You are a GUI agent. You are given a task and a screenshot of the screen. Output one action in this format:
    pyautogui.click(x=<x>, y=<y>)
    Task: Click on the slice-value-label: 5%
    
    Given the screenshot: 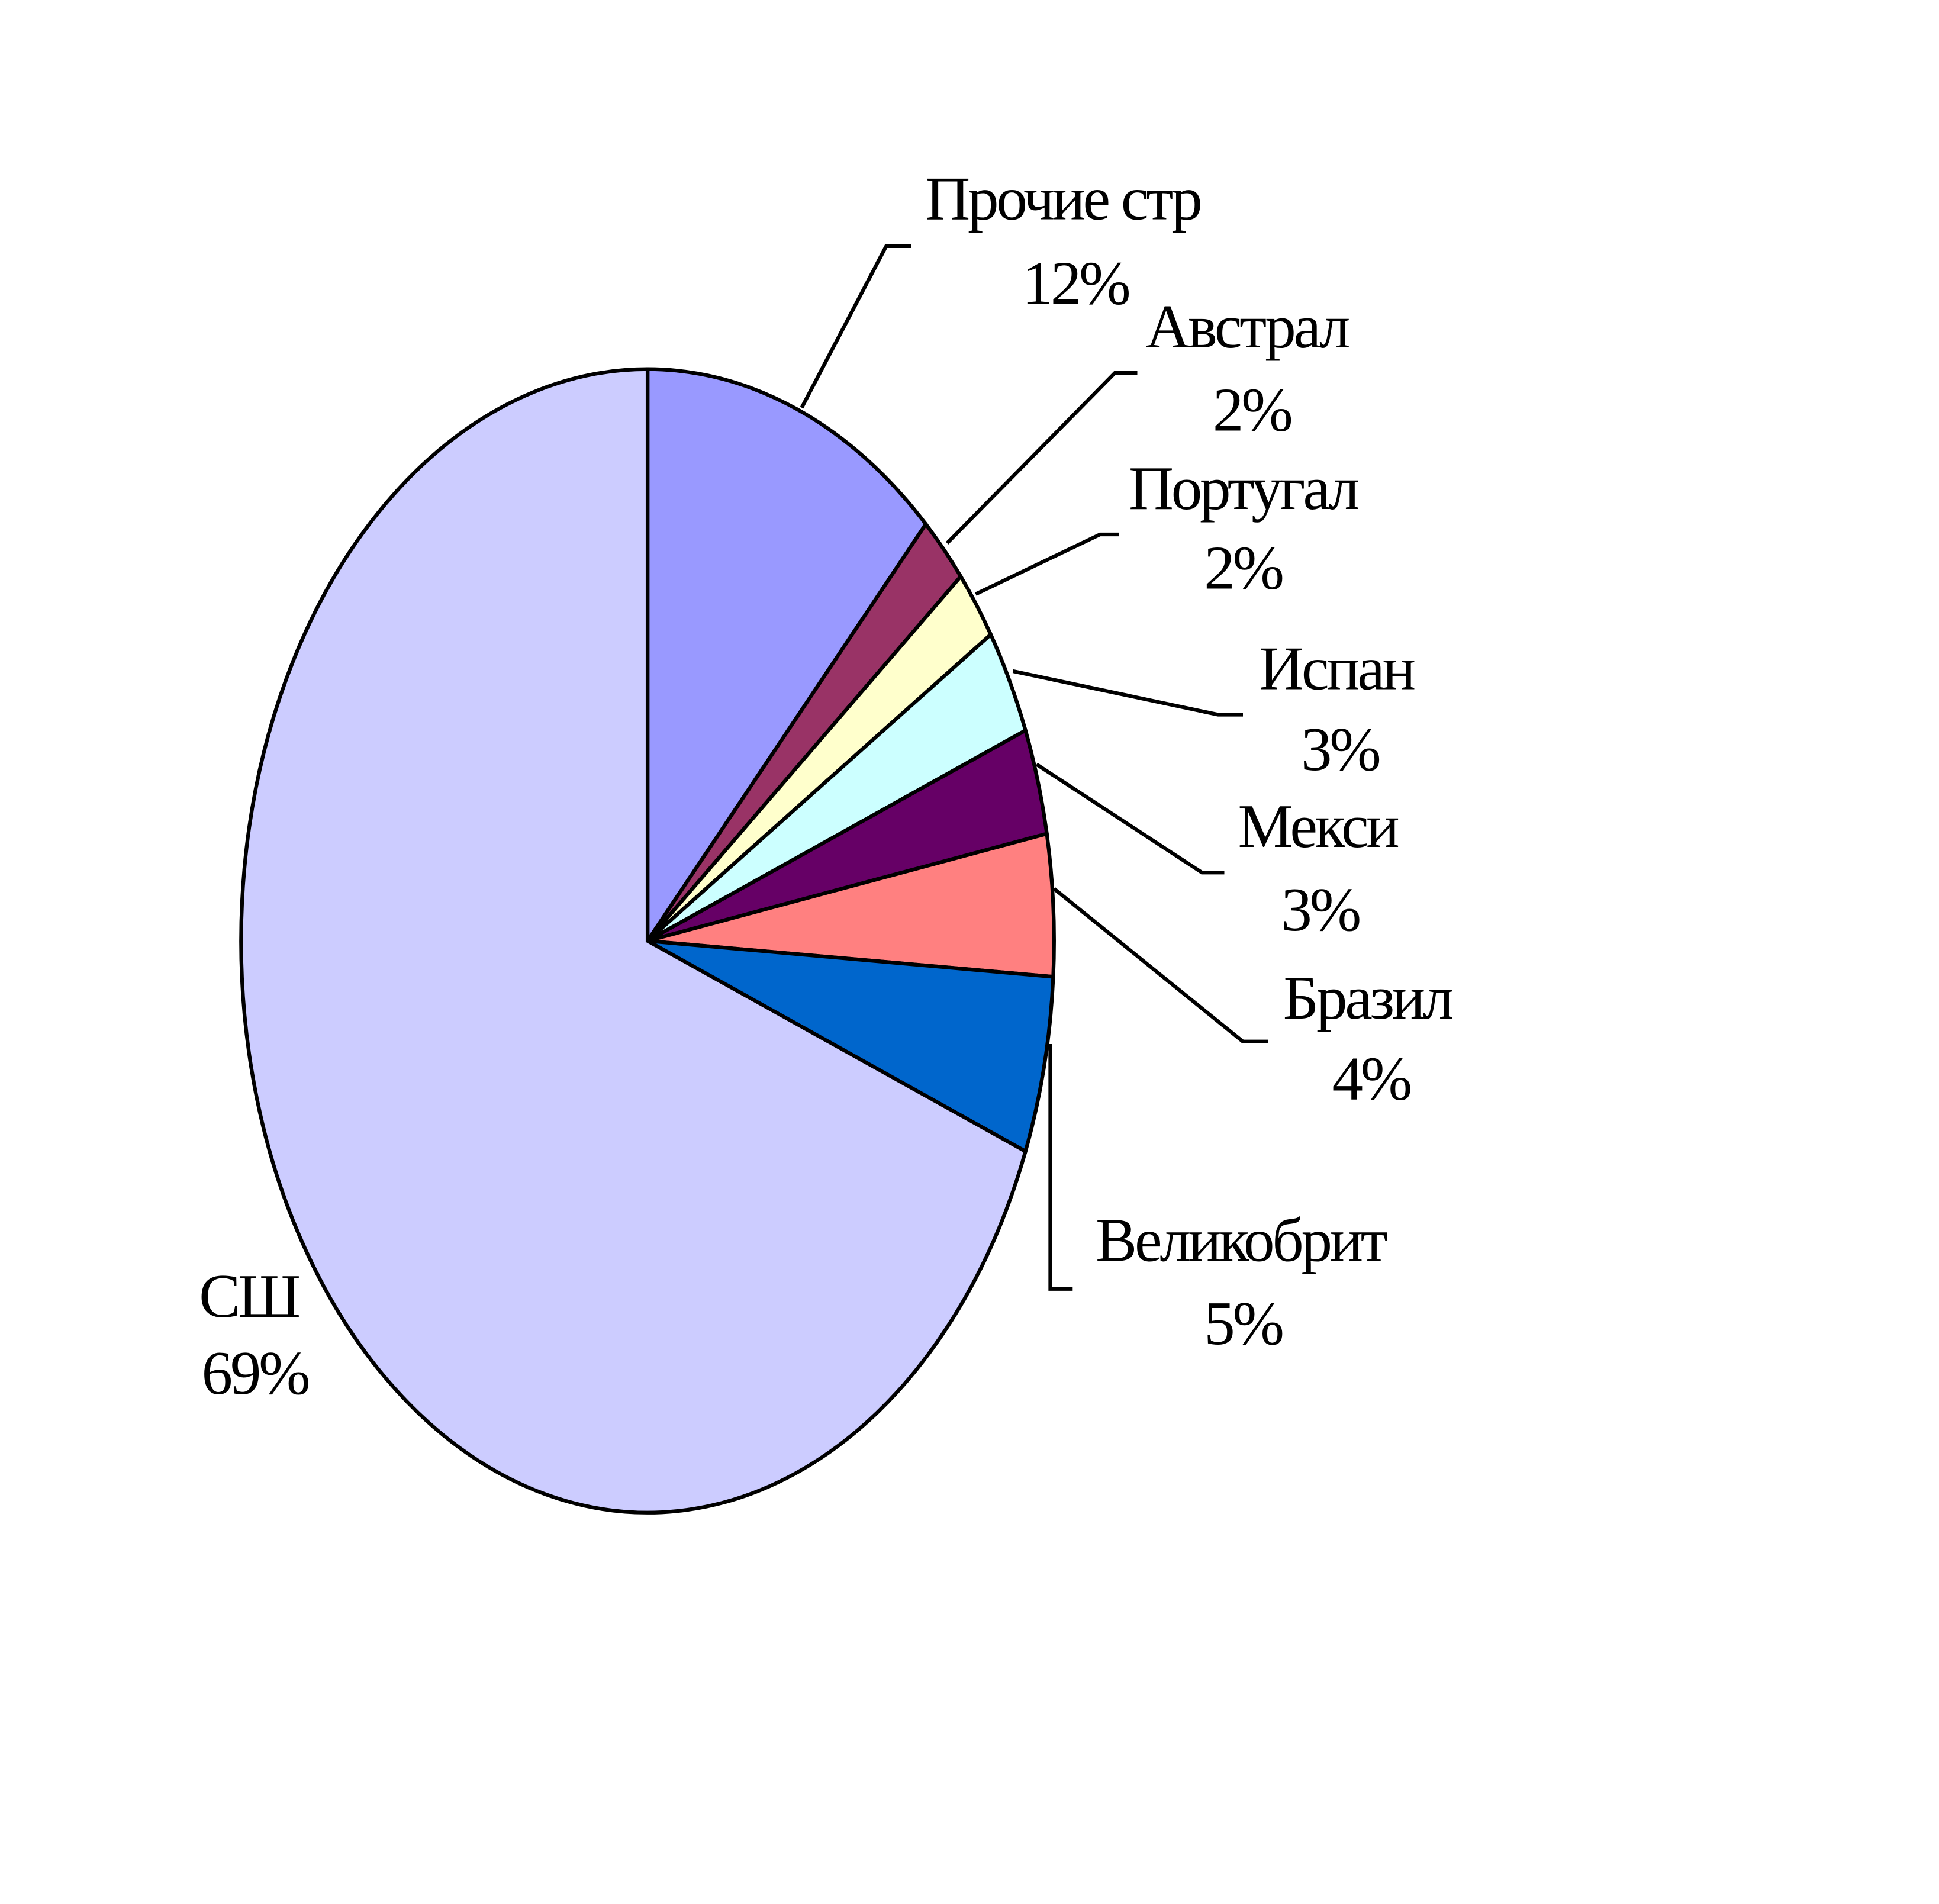 What is the action you would take?
    pyautogui.click(x=1243, y=1323)
    